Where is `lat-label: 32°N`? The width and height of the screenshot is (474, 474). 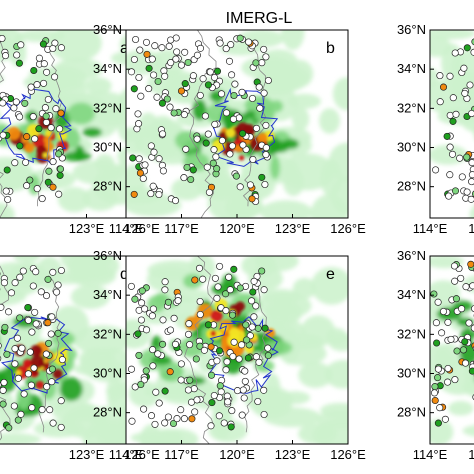 lat-label: 32°N is located at coordinates (411, 107).